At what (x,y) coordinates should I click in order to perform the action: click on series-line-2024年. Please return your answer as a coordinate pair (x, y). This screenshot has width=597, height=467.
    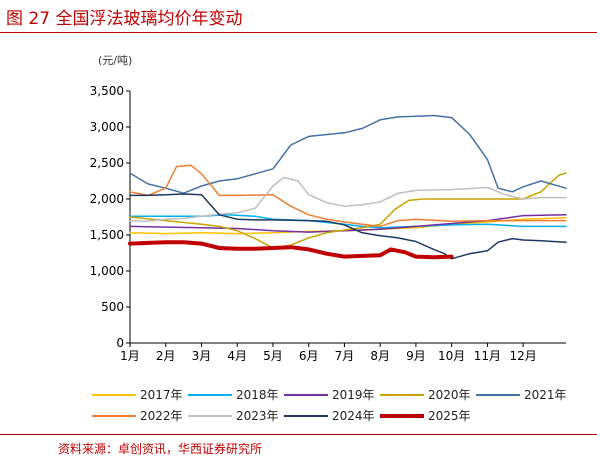
    Looking at the image, I should click on (348, 226).